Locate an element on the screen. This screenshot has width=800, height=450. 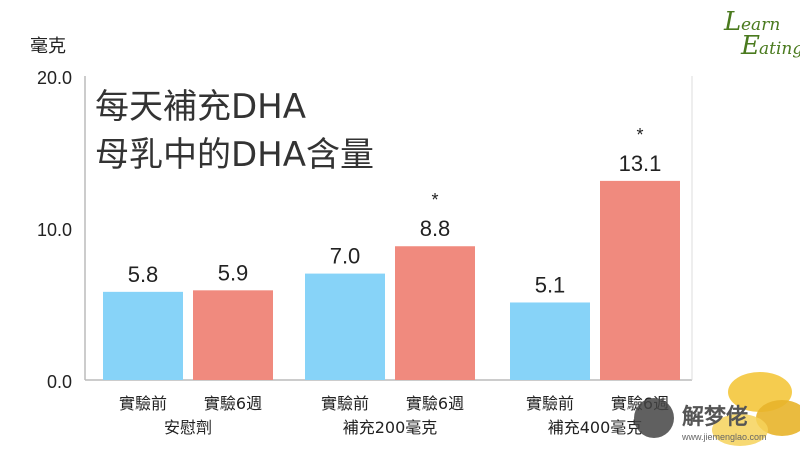
data-label: 8.8 is located at coordinates (435, 228).